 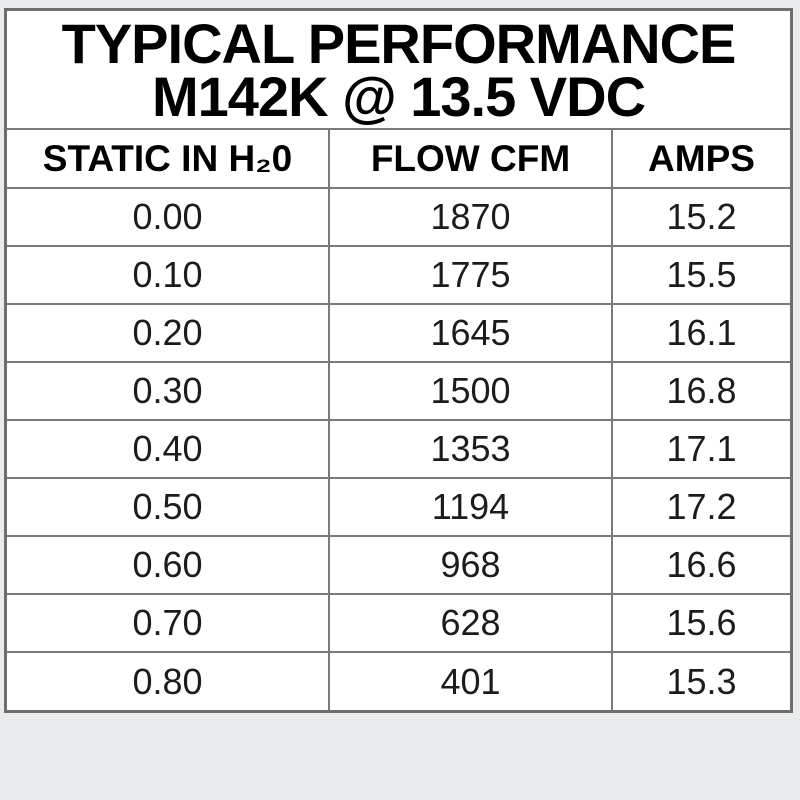 What do you see at coordinates (168, 217) in the screenshot?
I see `cell-static-pressure: 0.00` at bounding box center [168, 217].